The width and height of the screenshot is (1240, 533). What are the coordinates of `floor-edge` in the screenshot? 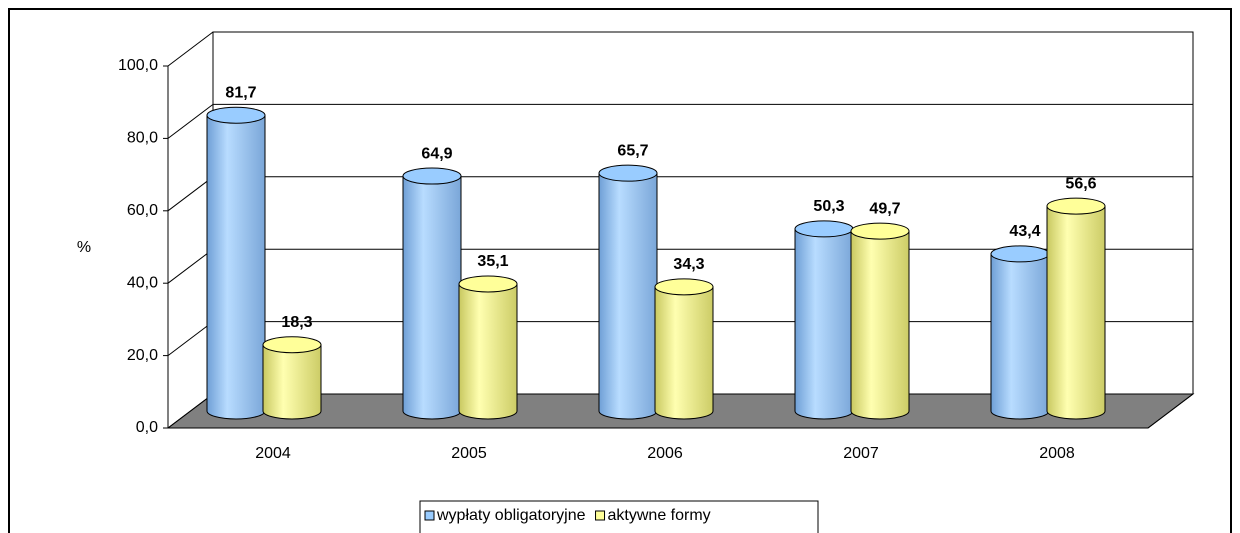 It's located at (1170, 411).